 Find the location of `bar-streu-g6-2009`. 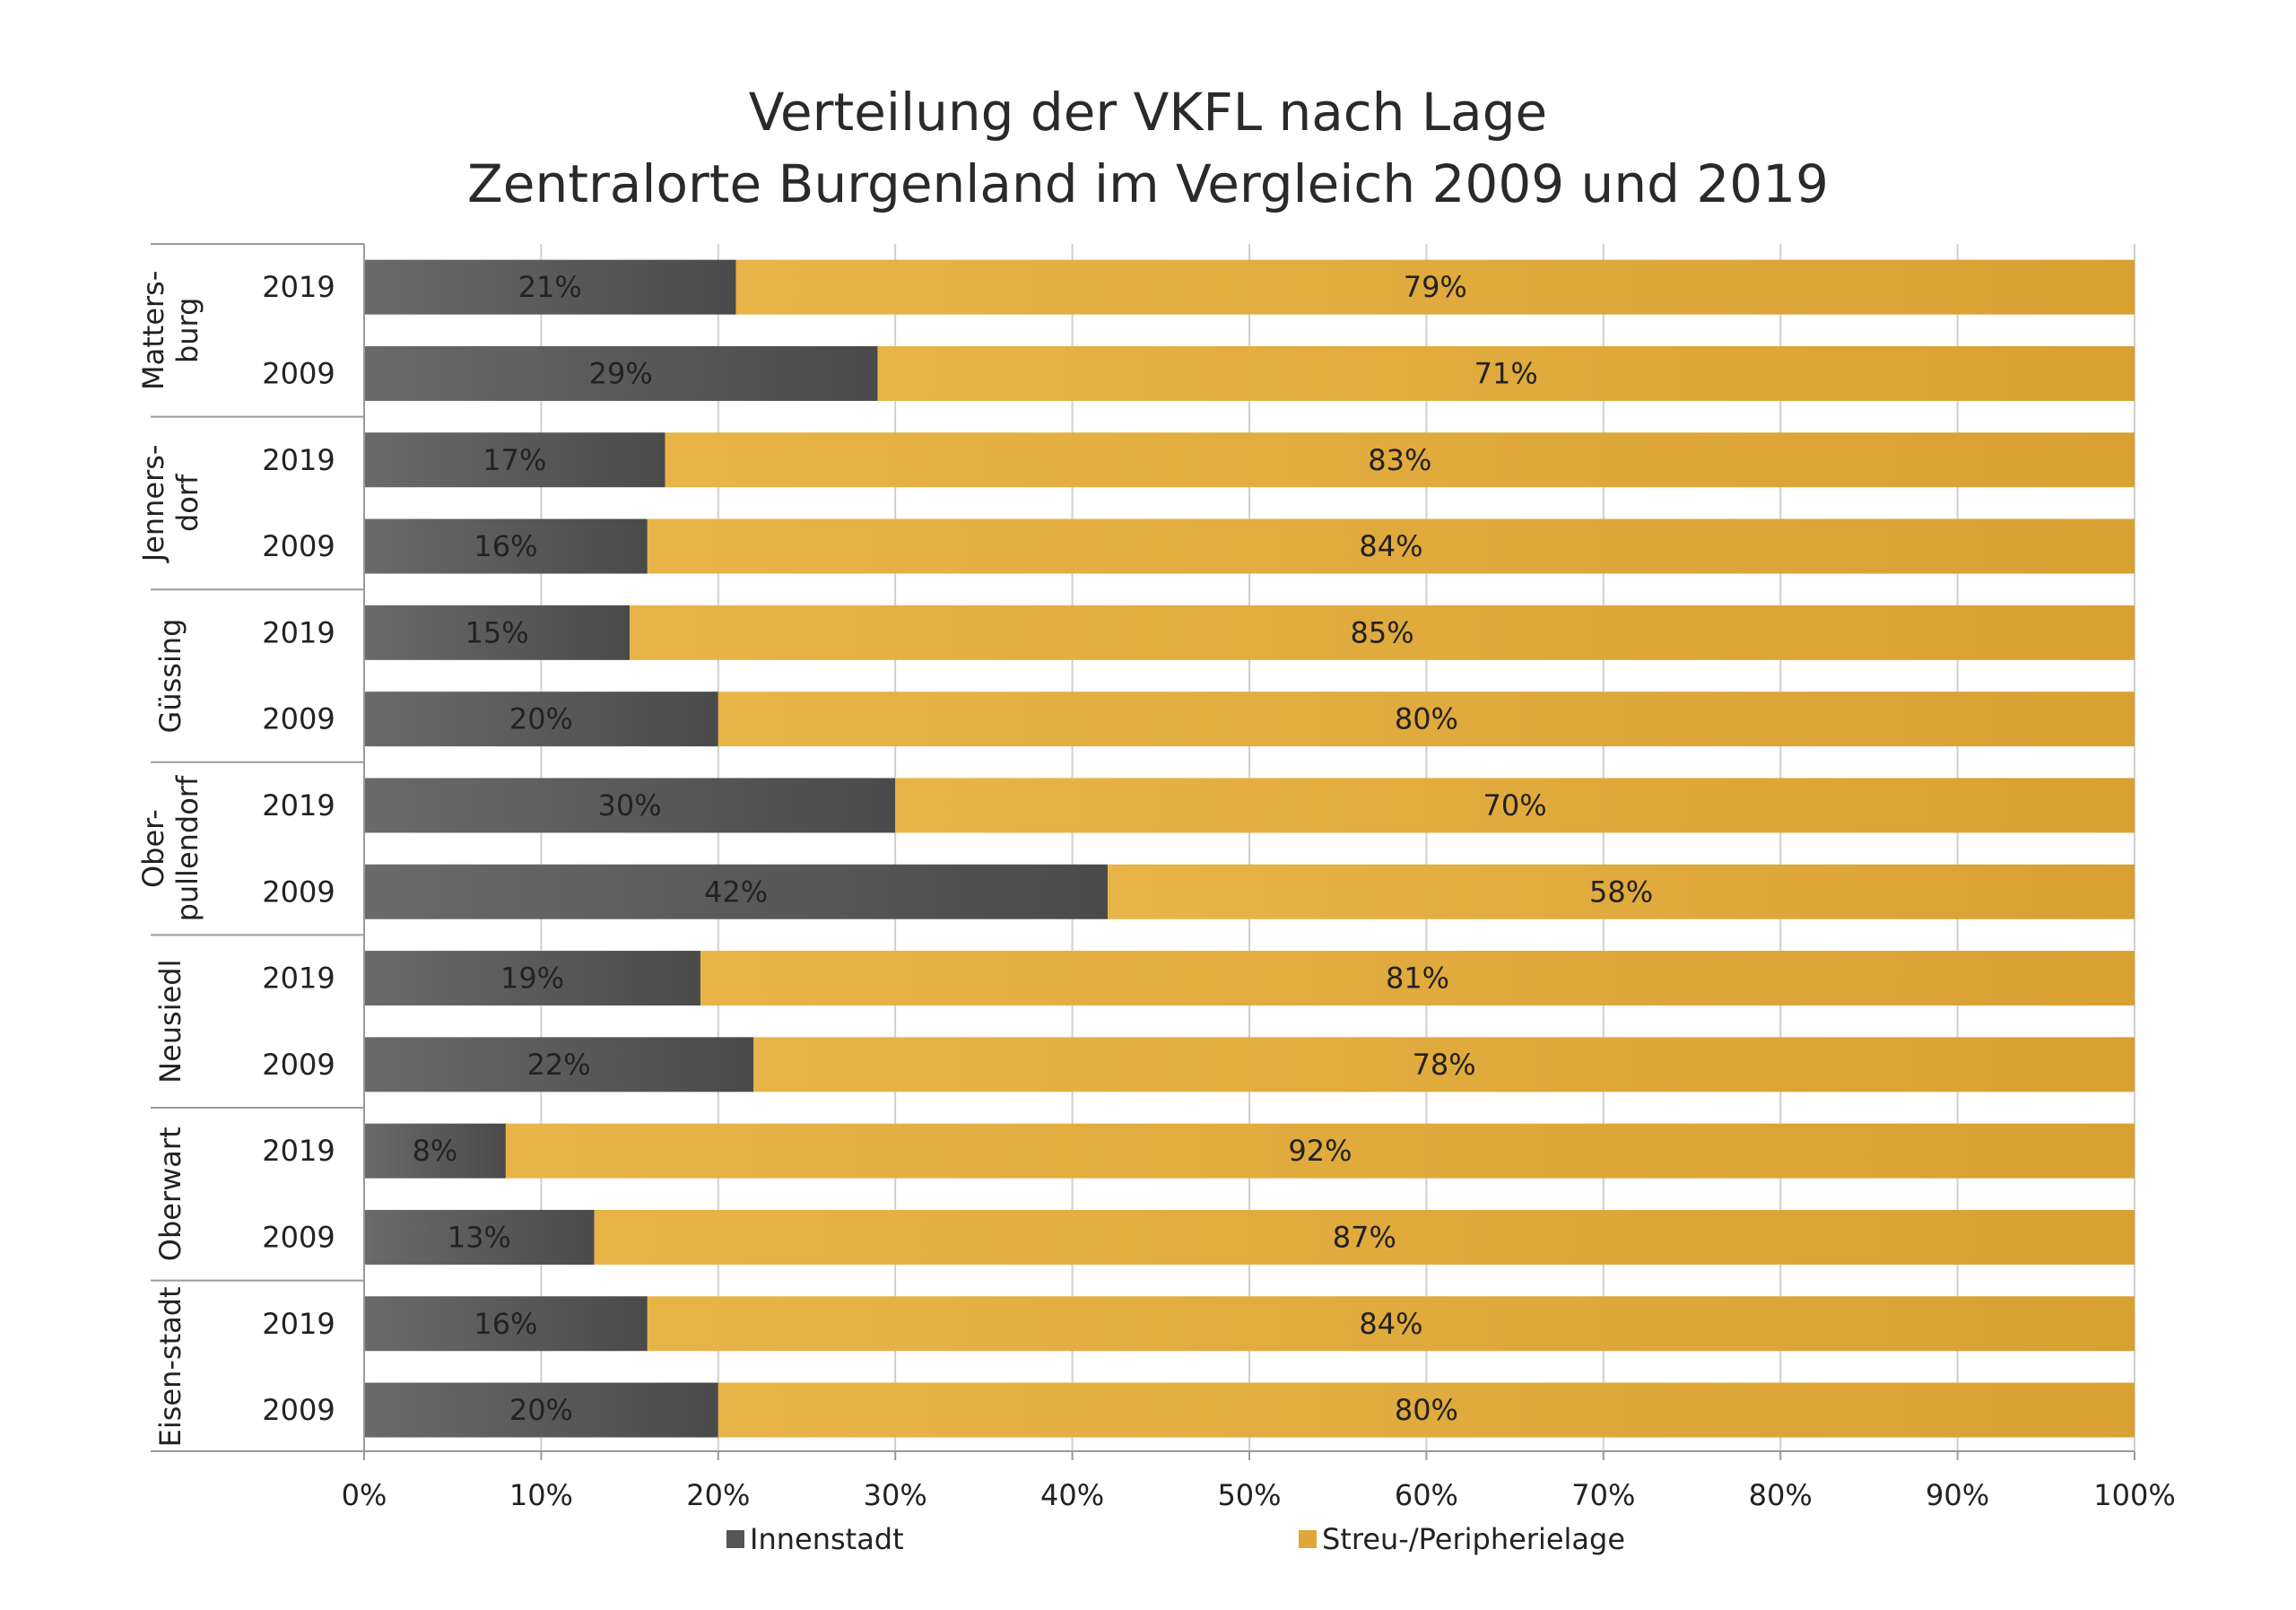

bar-streu-g6-2009 is located at coordinates (1426, 1410).